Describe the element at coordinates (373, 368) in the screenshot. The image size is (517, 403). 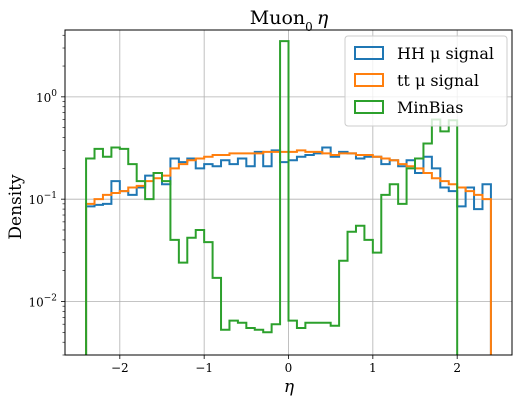
I see `x-tick-label: 1` at that location.